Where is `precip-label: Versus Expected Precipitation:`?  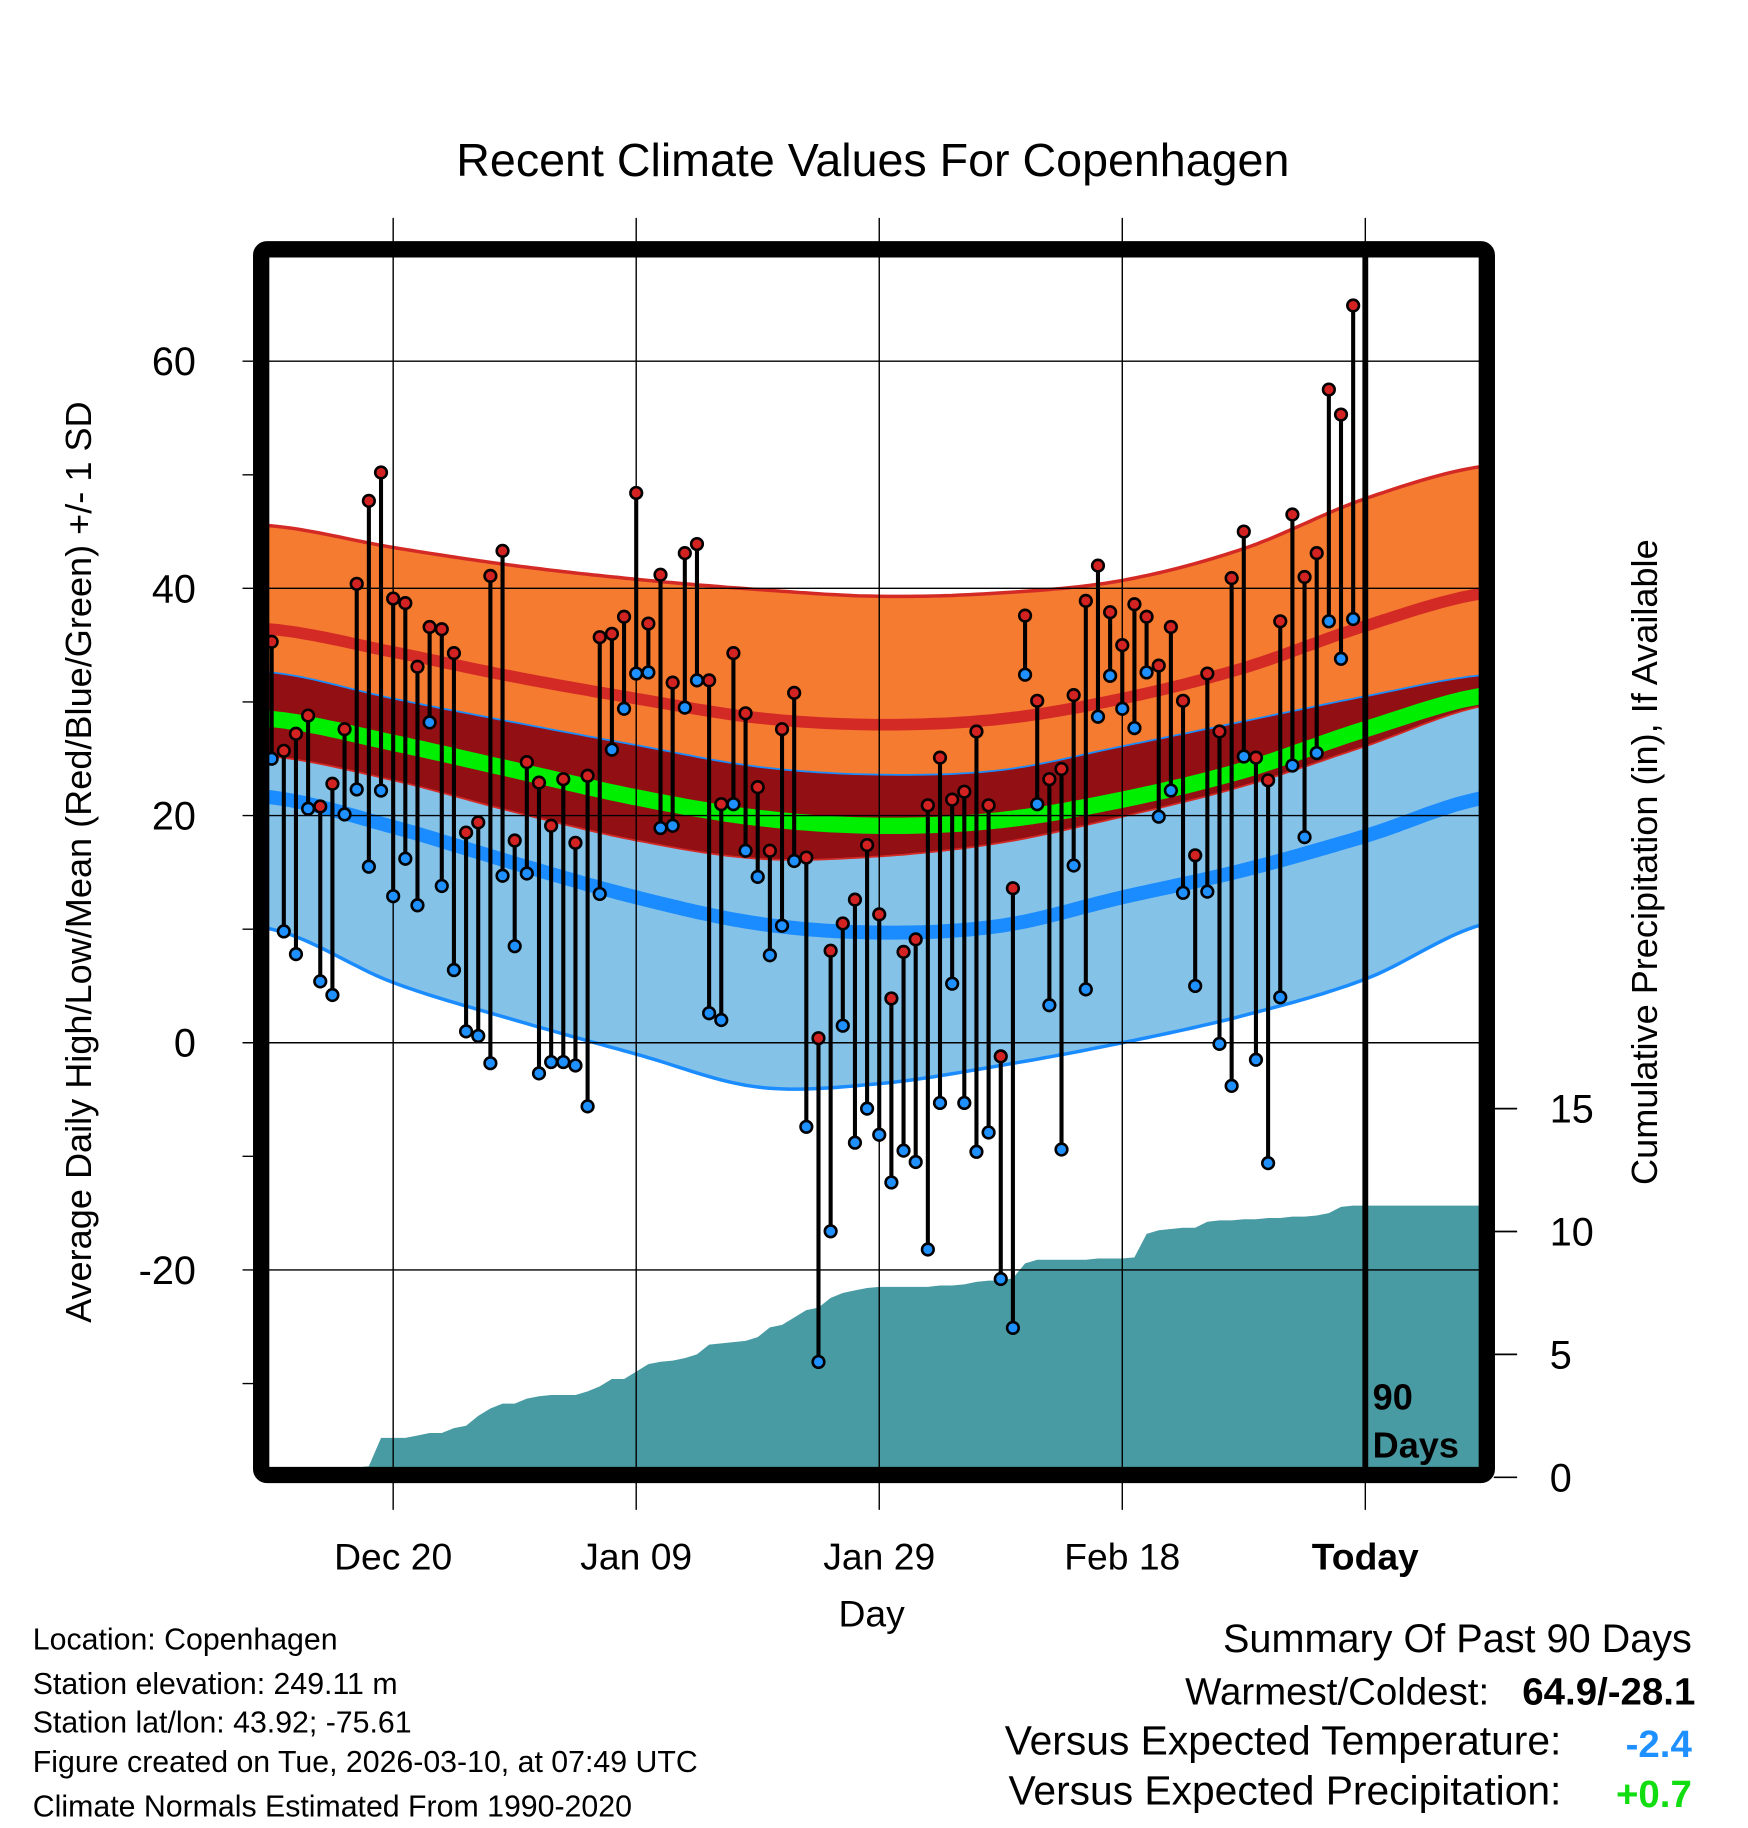
precip-label: Versus Expected Precipitation: is located at coordinates (1284, 1791).